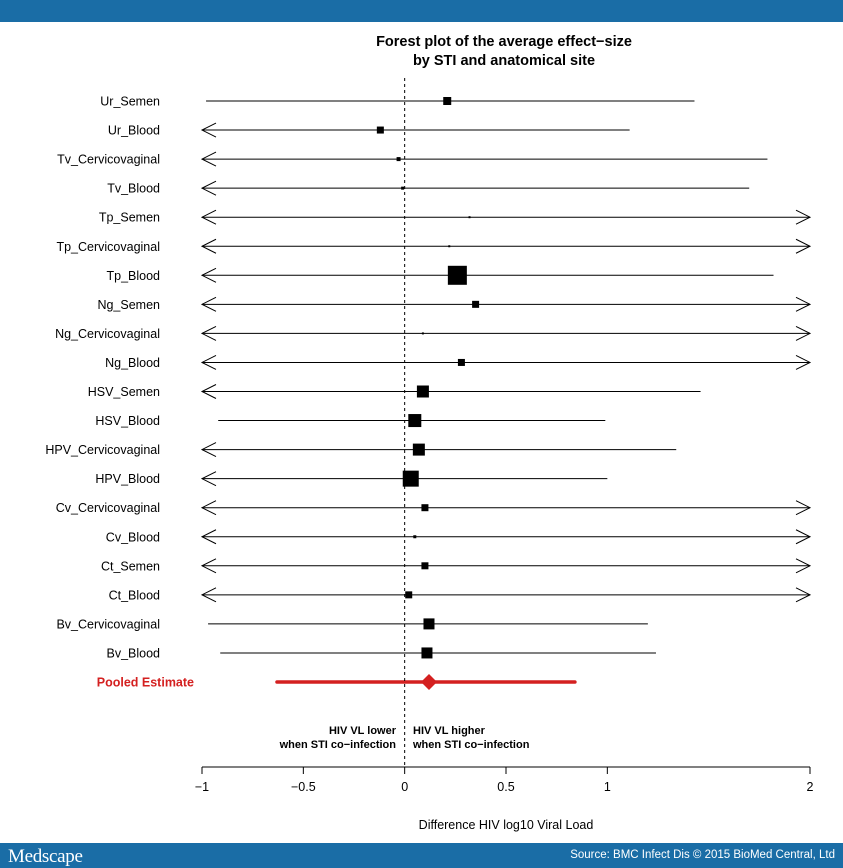 The width and height of the screenshot is (843, 868). What do you see at coordinates (134, 131) in the screenshot?
I see `study-label: Ur_Blood` at bounding box center [134, 131].